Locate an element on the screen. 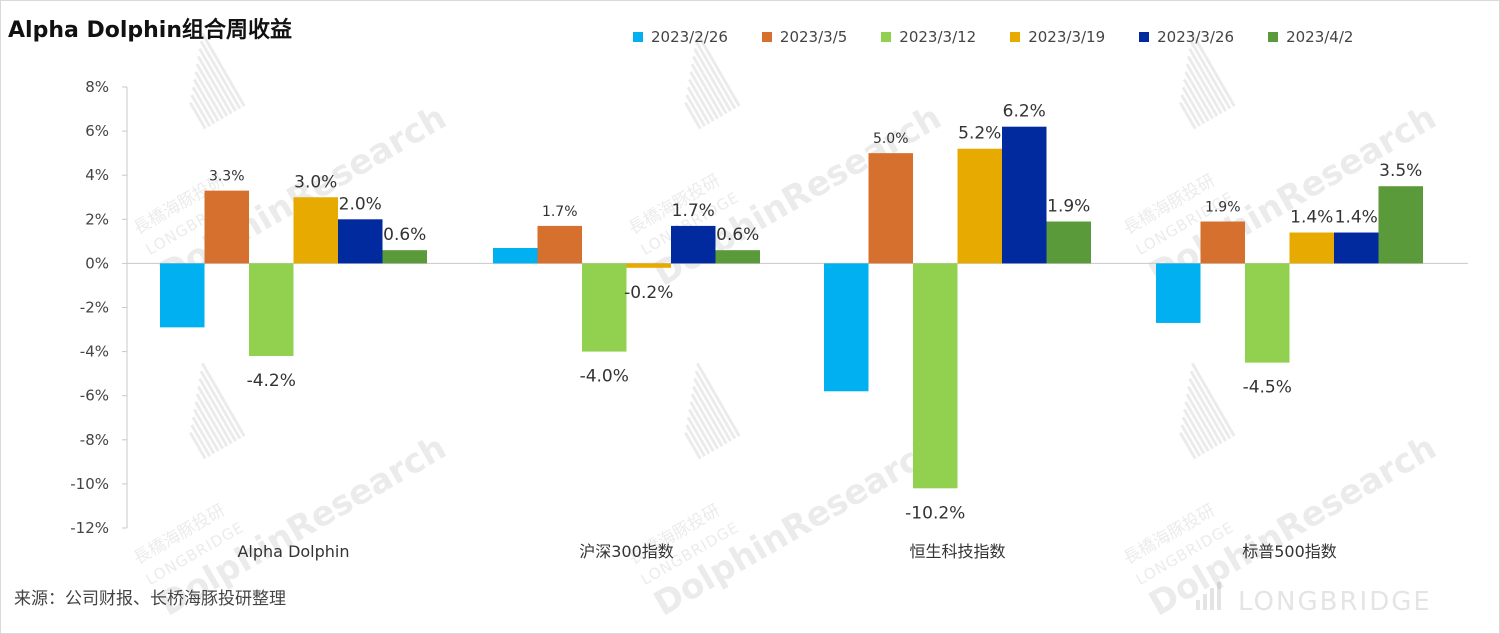 The image size is (1500, 634). legend-item: 2023/3/26 is located at coordinates (1186, 37).